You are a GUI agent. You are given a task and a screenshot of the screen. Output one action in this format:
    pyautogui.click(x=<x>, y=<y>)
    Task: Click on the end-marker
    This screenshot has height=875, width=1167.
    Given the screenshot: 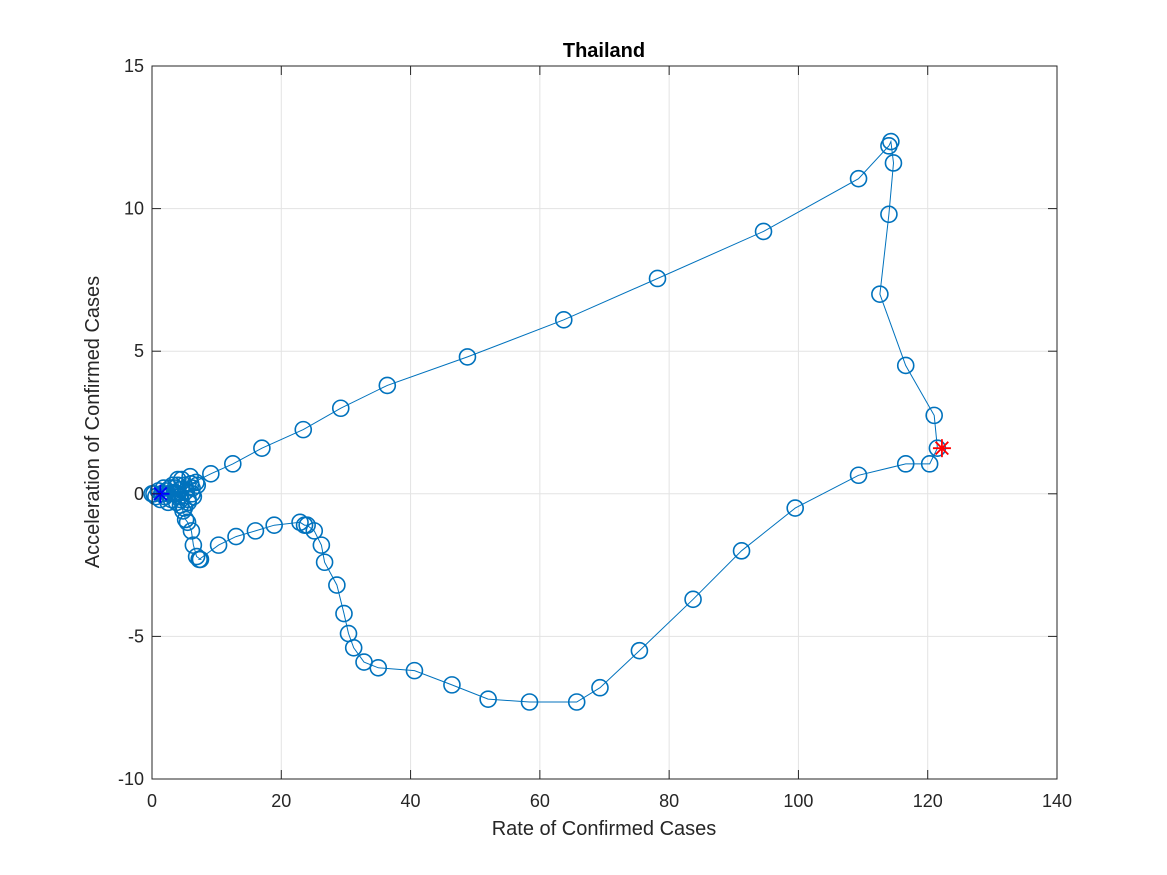 What is the action you would take?
    pyautogui.click(x=941, y=448)
    